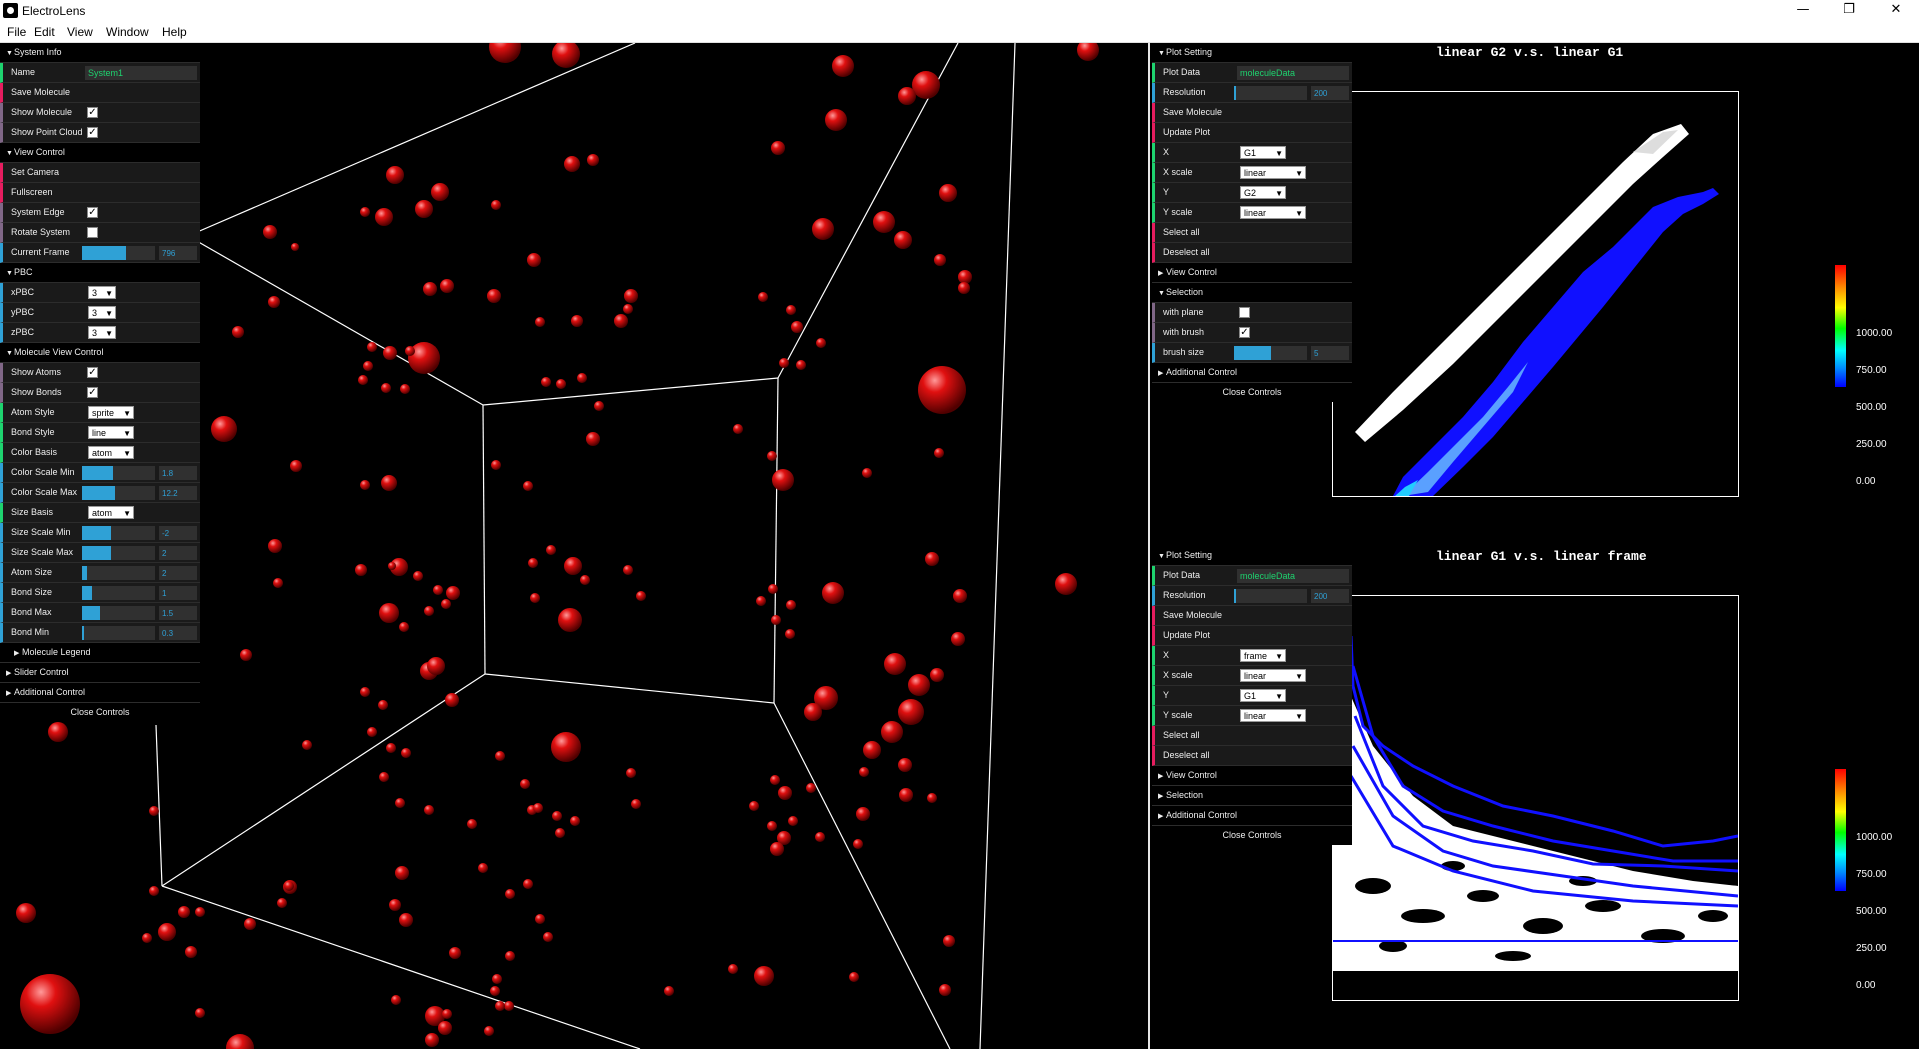 The width and height of the screenshot is (1919, 1049). Describe the element at coordinates (1252, 616) in the screenshot. I see `plot2-save-molecule-button: Save Molecule` at that location.